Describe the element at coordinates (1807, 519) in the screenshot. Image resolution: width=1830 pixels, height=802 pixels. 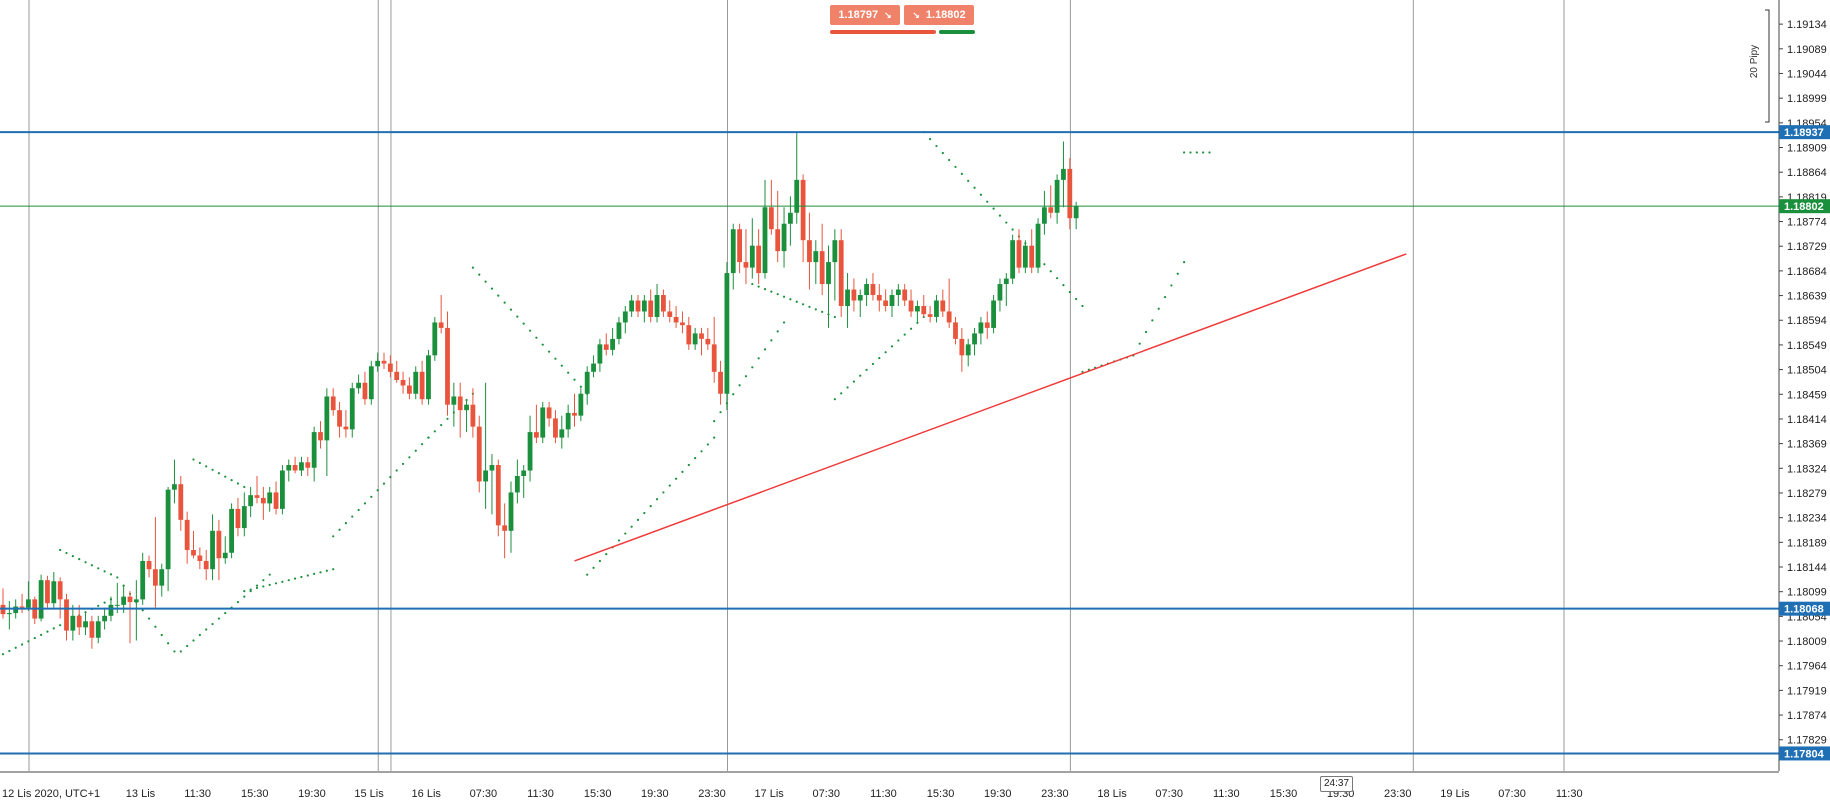
I see `price-tick-label: 1.18234` at that location.